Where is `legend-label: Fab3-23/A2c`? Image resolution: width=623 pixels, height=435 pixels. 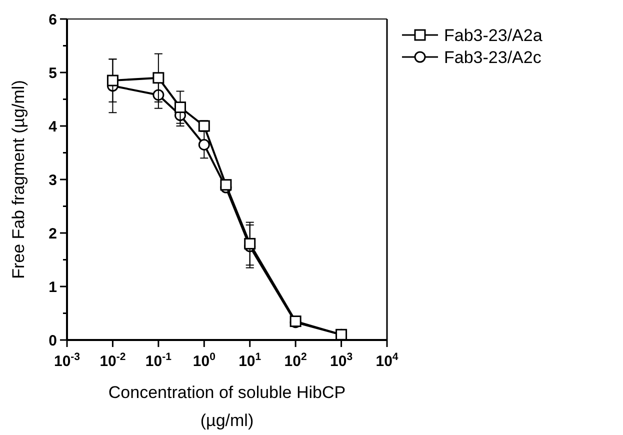 legend-label: Fab3-23/A2c is located at coordinates (493, 57).